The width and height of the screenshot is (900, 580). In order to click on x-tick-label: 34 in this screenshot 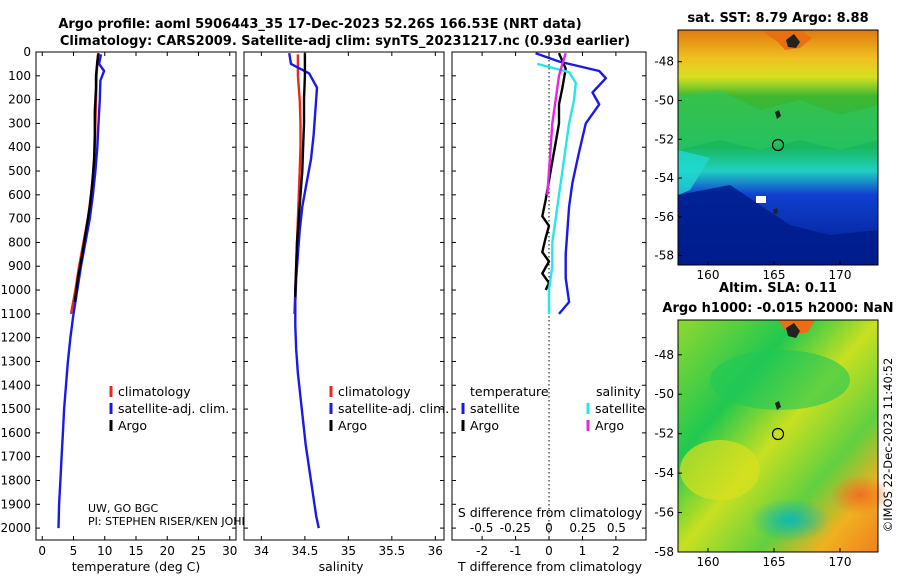, I will do `click(261, 551)`.